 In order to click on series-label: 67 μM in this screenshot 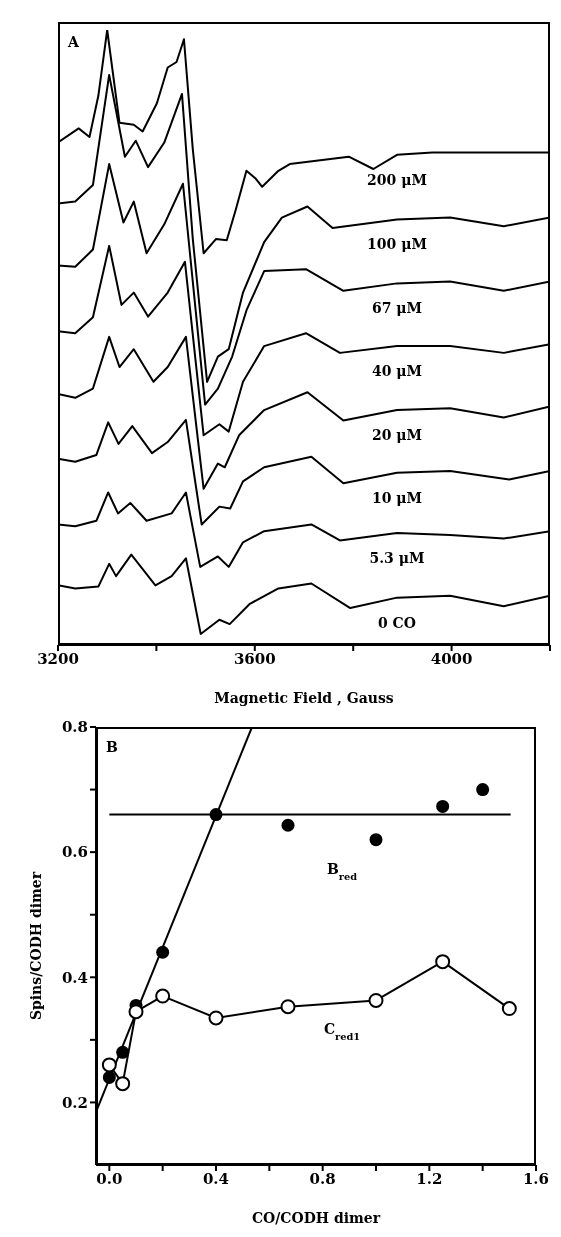, I will do `click(397, 308)`.